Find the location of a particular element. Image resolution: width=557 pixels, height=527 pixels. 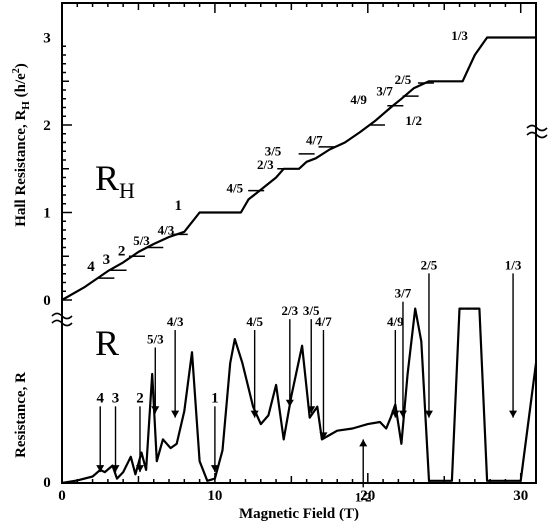

arrow-label: 2/5 is located at coordinates (429, 264).